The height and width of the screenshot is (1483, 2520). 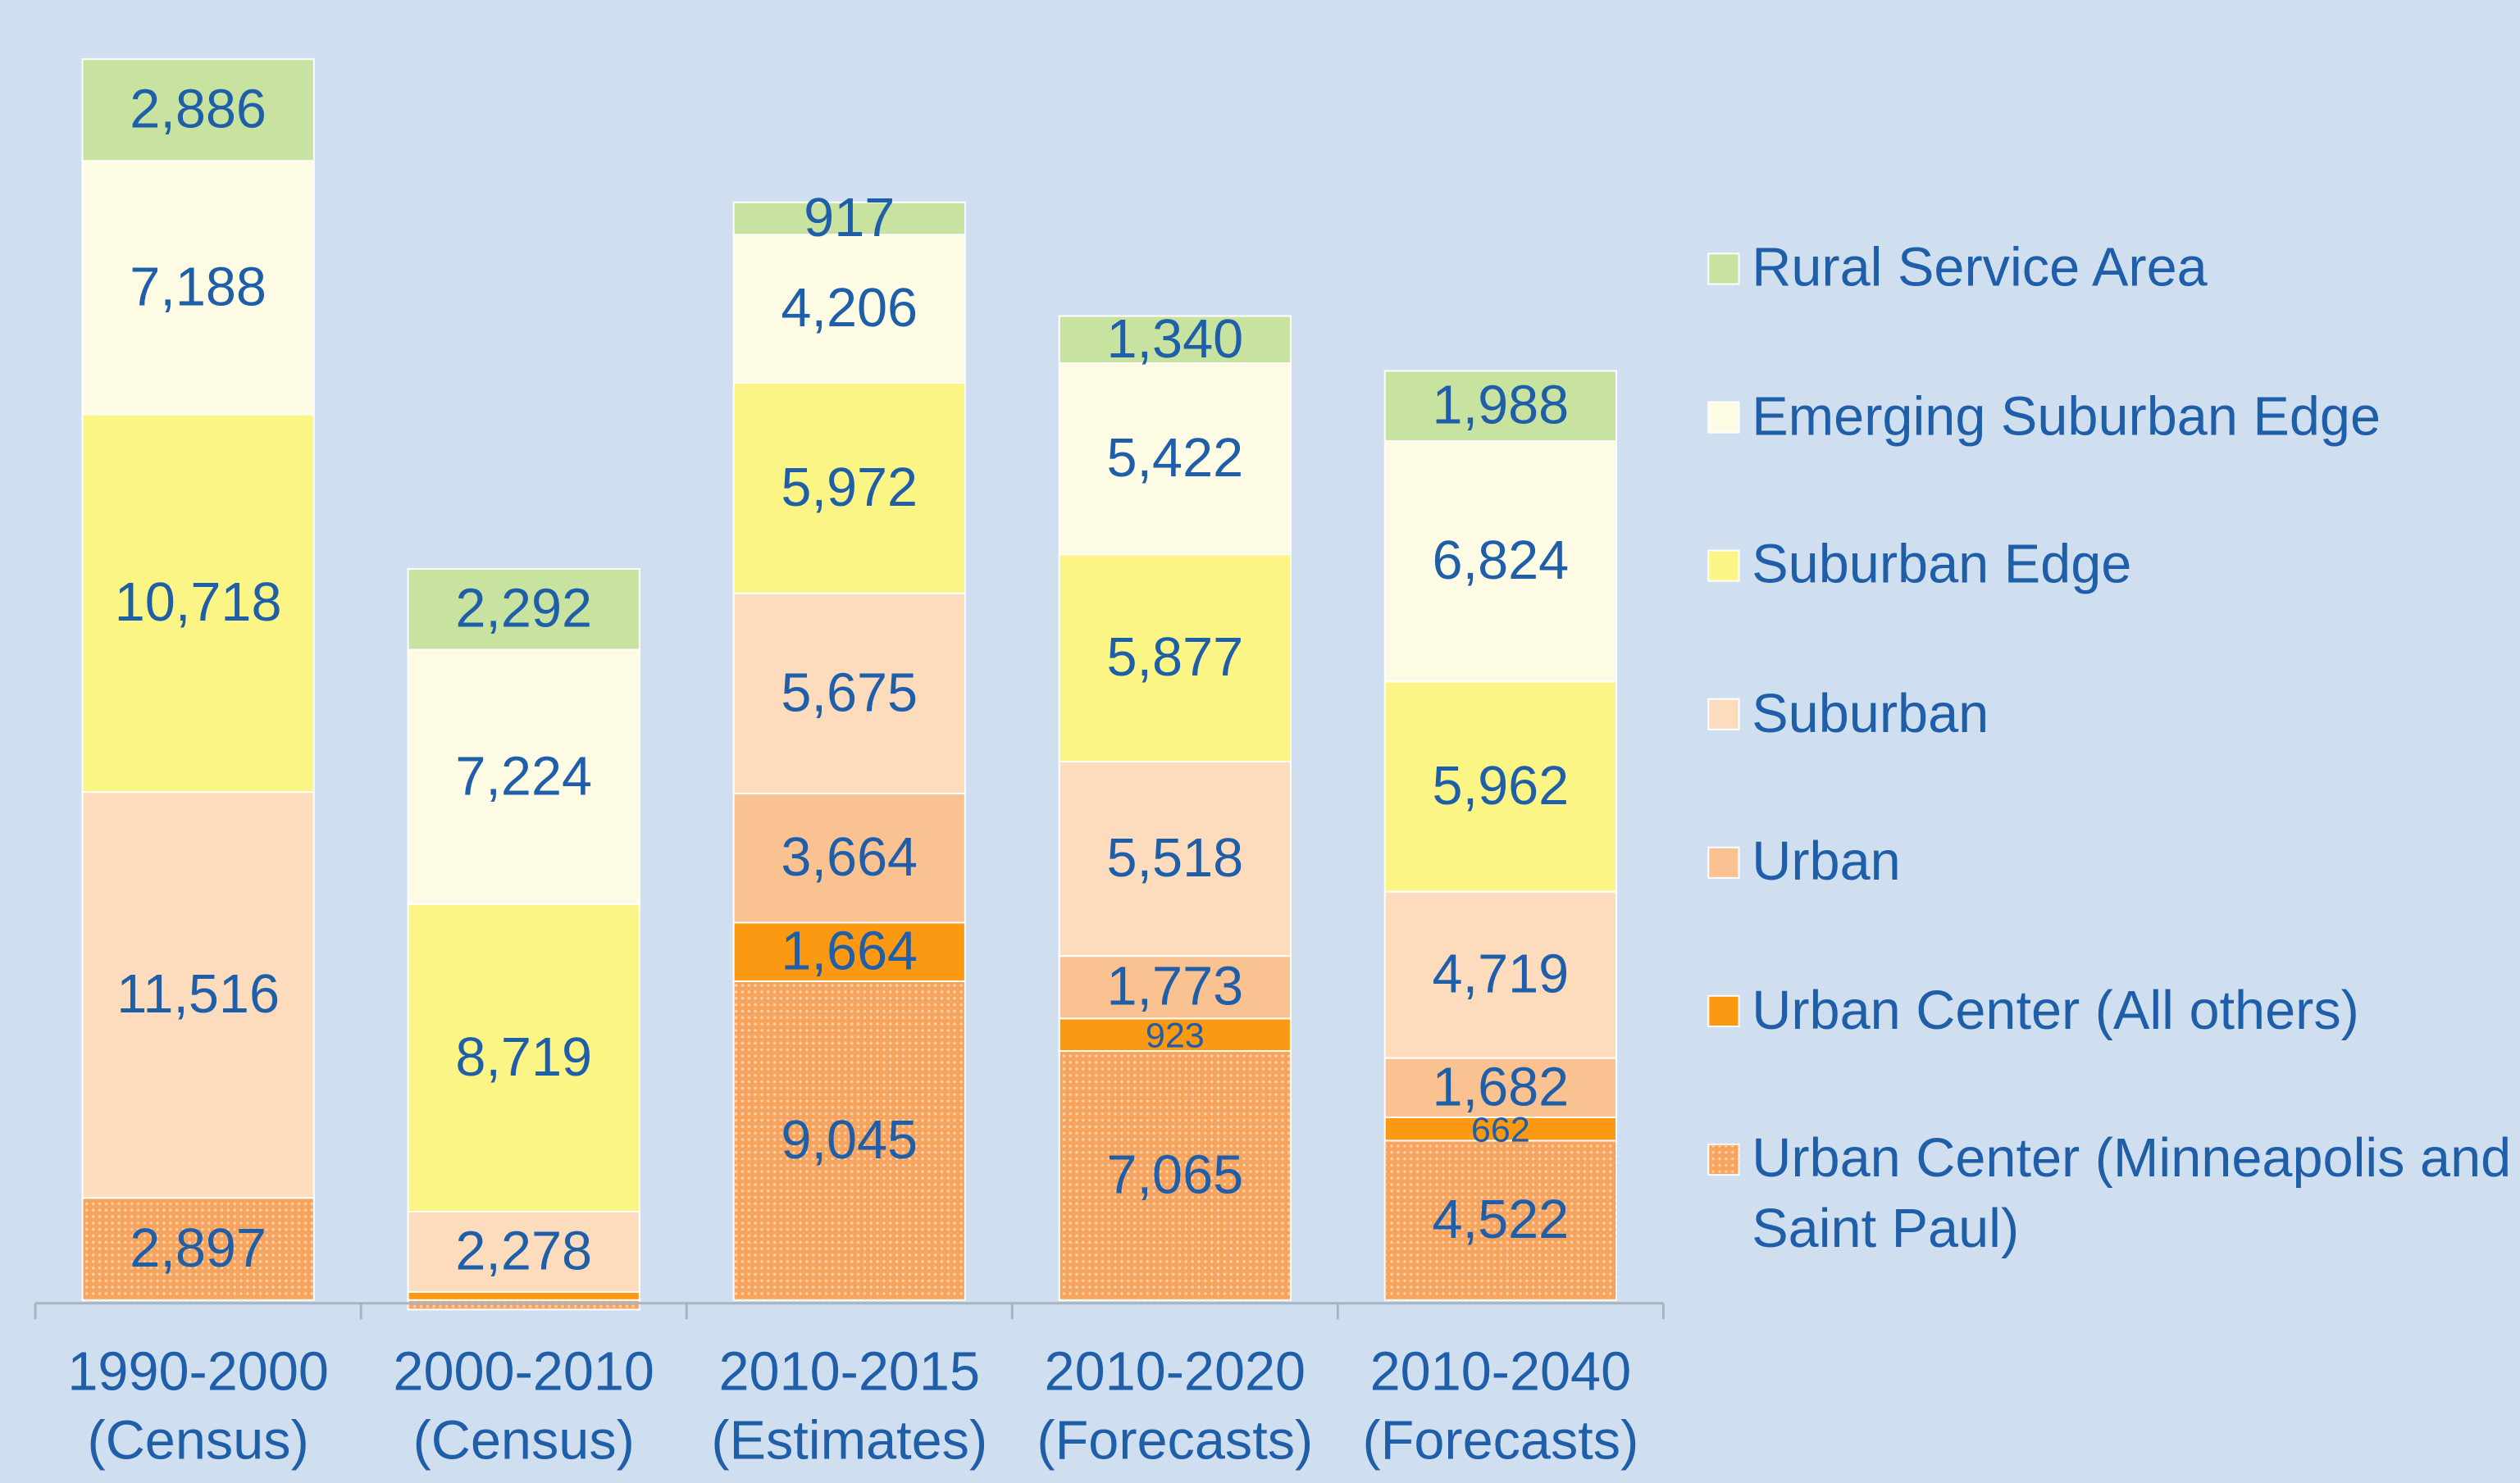 I want to click on data-label: 2,278, so click(x=523, y=1251).